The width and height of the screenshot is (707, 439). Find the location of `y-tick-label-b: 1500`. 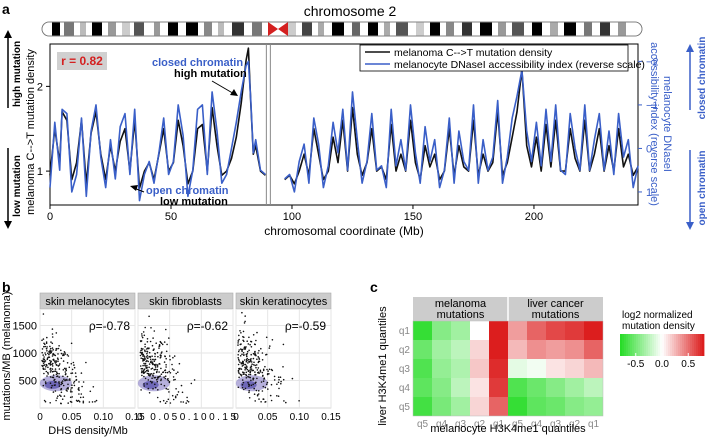

y-tick-label-b: 1500 is located at coordinates (25, 327).